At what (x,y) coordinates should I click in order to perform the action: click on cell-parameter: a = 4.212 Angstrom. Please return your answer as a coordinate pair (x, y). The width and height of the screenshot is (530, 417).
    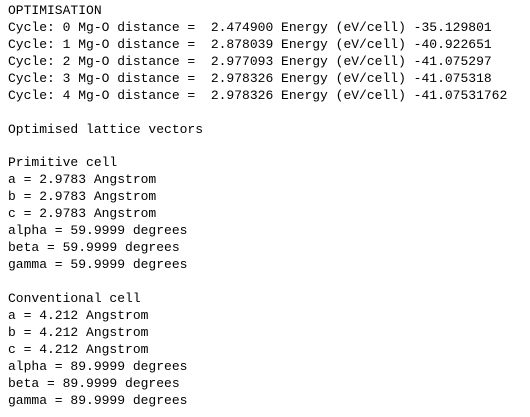
    Looking at the image, I should click on (78, 316).